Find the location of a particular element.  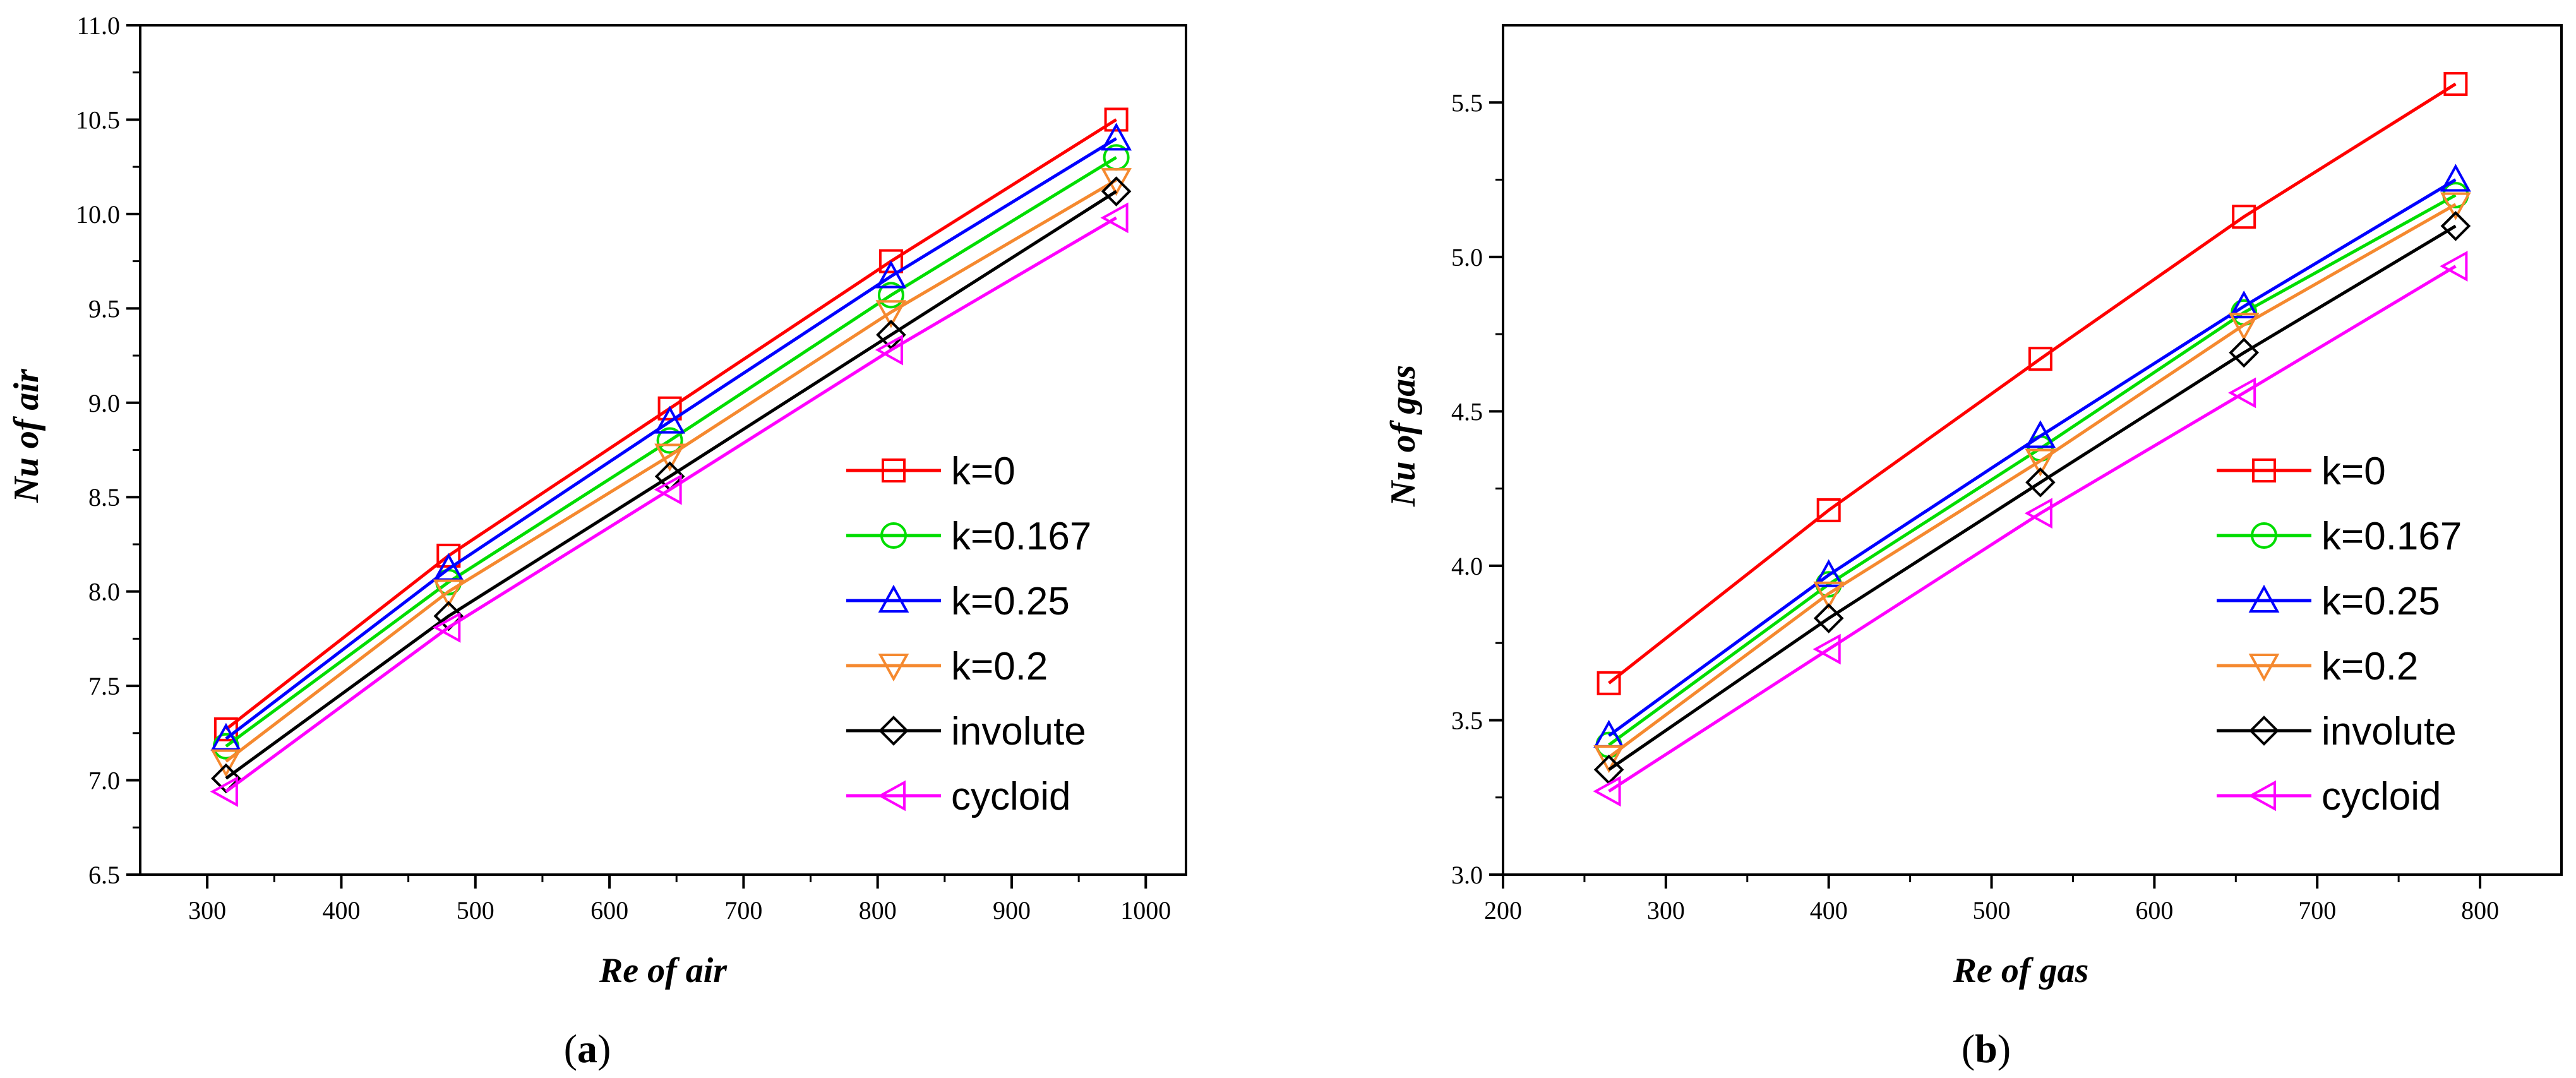

x-tick-label-a: 600 is located at coordinates (609, 910).